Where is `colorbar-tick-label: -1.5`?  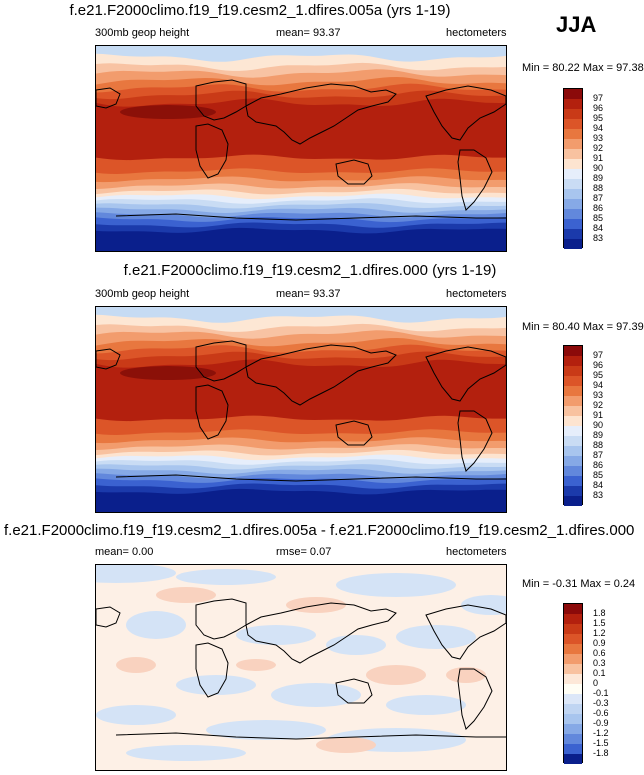
colorbar-tick-label: -1.5 is located at coordinates (601, 742).